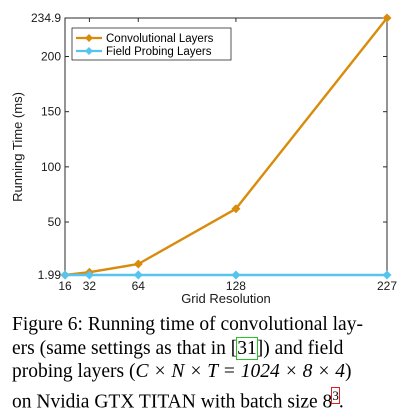 The width and height of the screenshot is (410, 417). What do you see at coordinates (51, 57) in the screenshot?
I see `y-tick-label: 200` at bounding box center [51, 57].